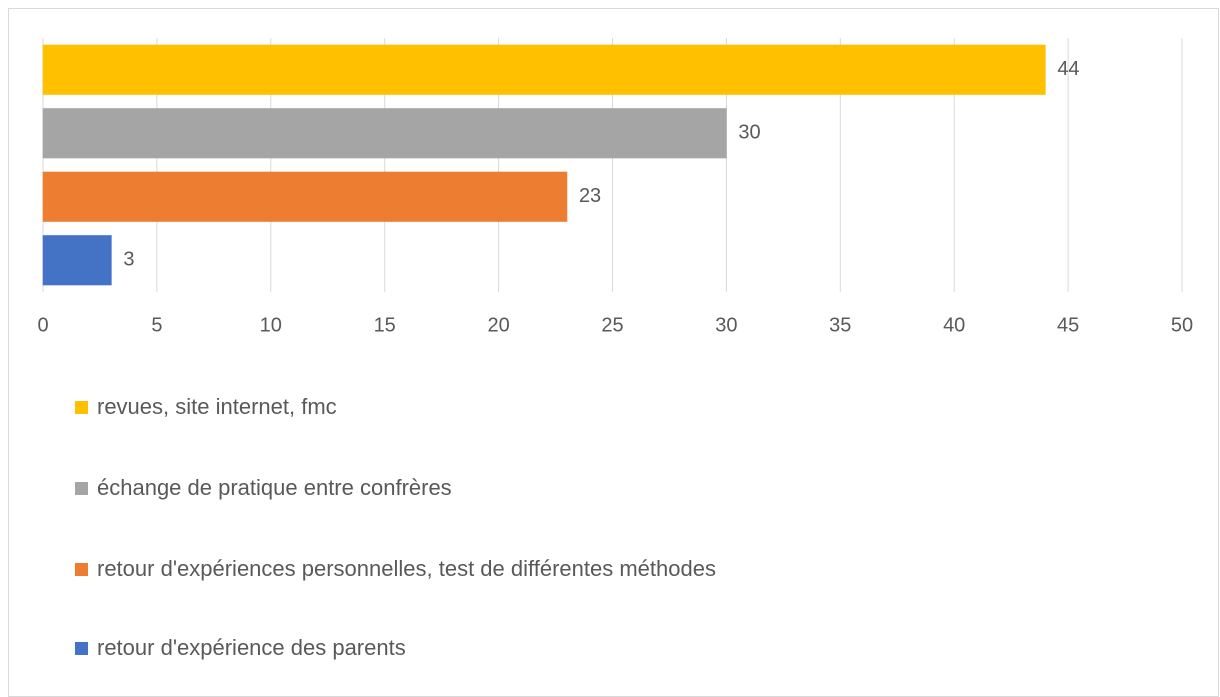 This screenshot has width=1220, height=697. I want to click on legend-item: retour d'expérience des parents, so click(416, 648).